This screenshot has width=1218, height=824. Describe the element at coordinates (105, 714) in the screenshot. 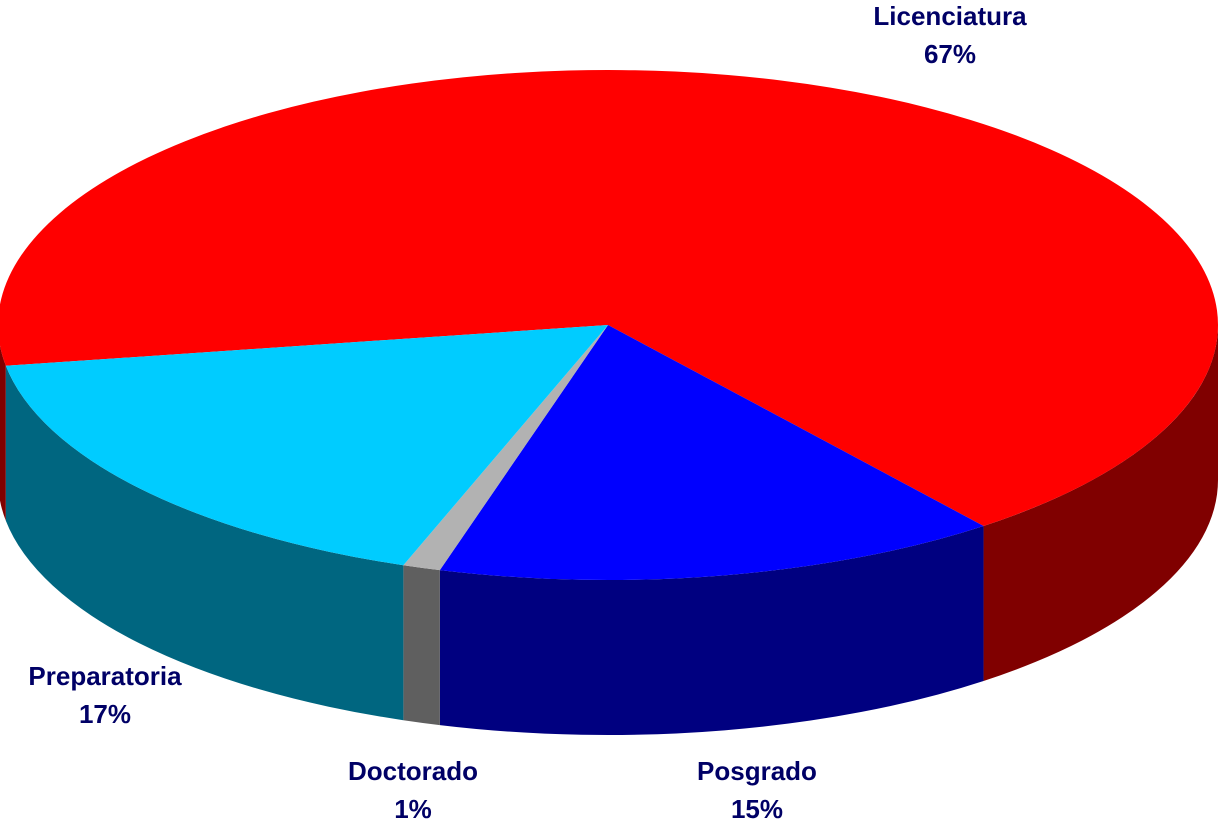

I see `slice-value-label: 17%` at that location.